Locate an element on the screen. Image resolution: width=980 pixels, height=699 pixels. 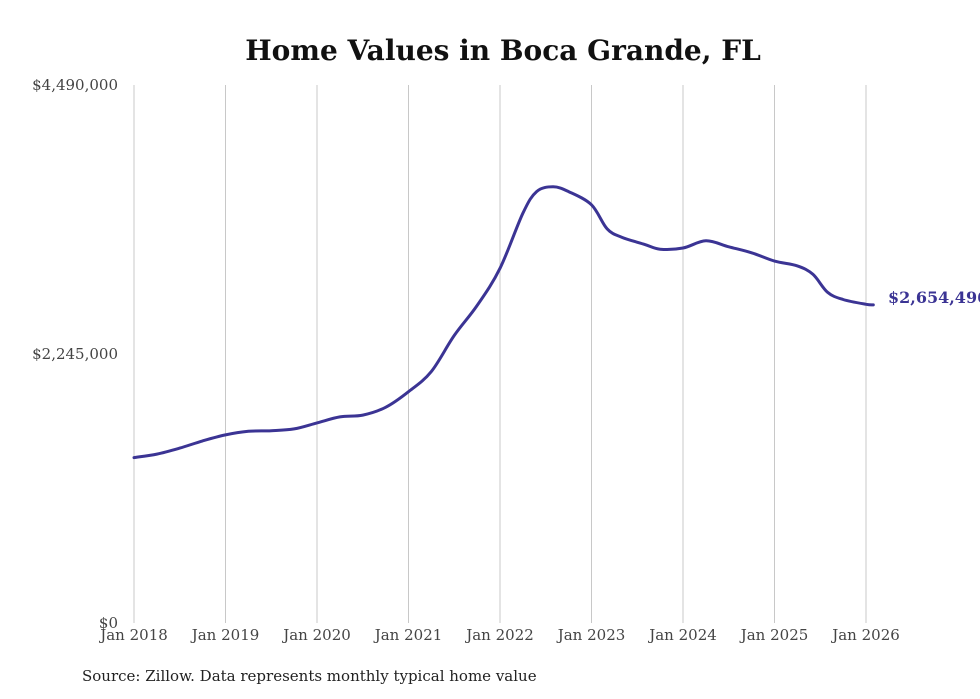
y-axis-ticks: $0 $2,245,000 $4,490,000 is located at coordinates (75, 354).